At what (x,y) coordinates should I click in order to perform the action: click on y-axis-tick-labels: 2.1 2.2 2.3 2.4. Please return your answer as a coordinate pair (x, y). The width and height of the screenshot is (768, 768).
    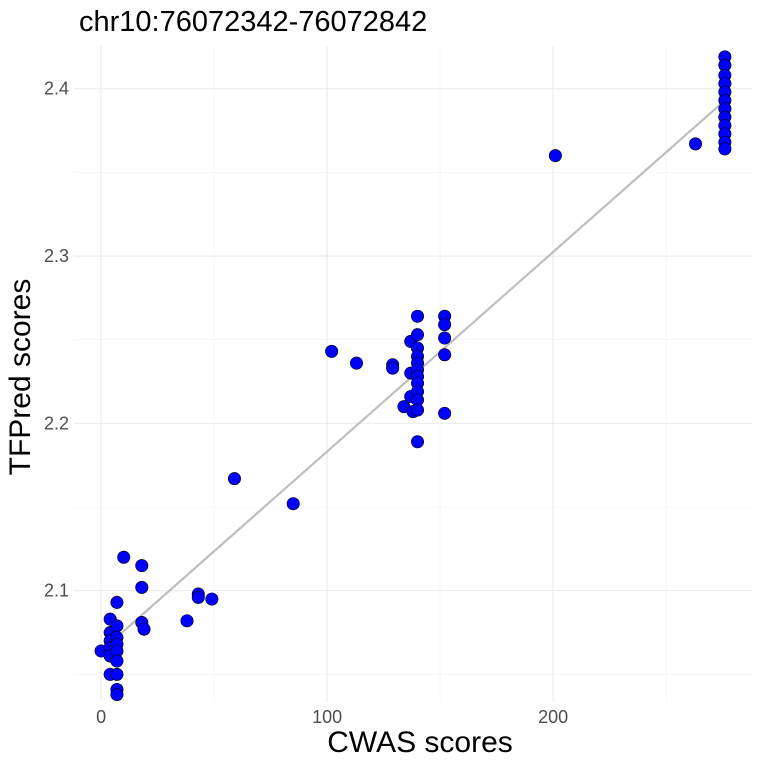
    Looking at the image, I should click on (56, 340).